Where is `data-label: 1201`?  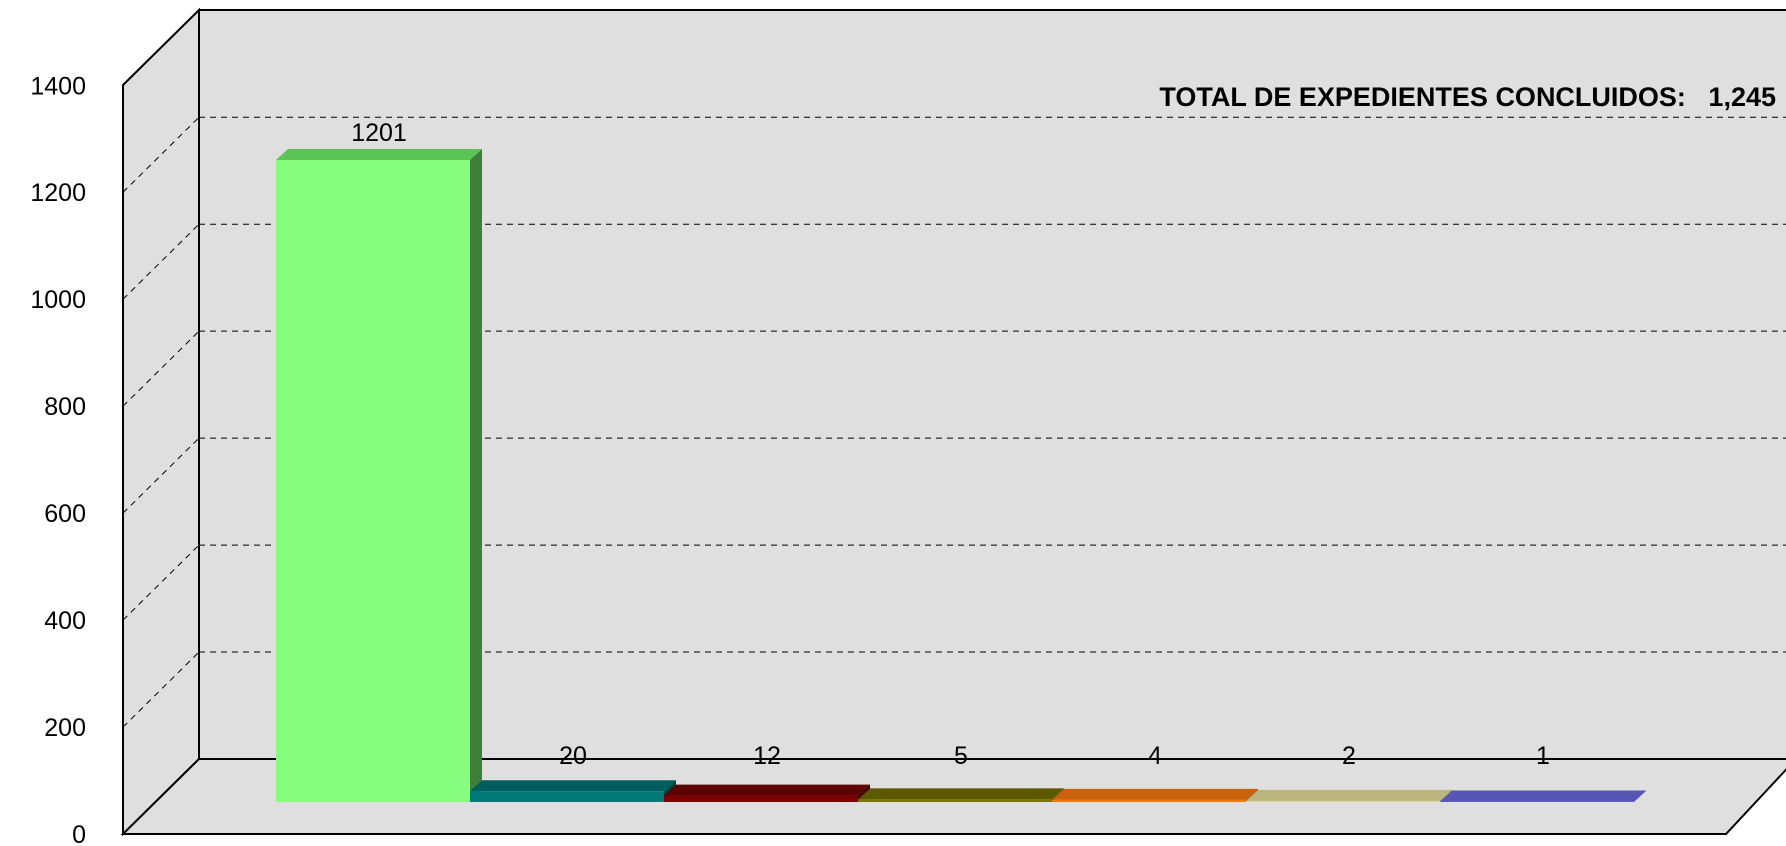
data-label: 1201 is located at coordinates (379, 133).